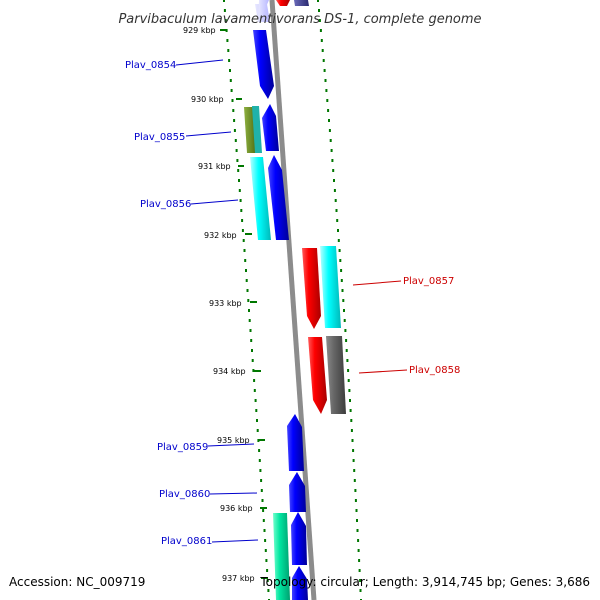 The image size is (600, 600). What do you see at coordinates (283, 3) in the screenshot?
I see `gene-feature-top-red` at bounding box center [283, 3].